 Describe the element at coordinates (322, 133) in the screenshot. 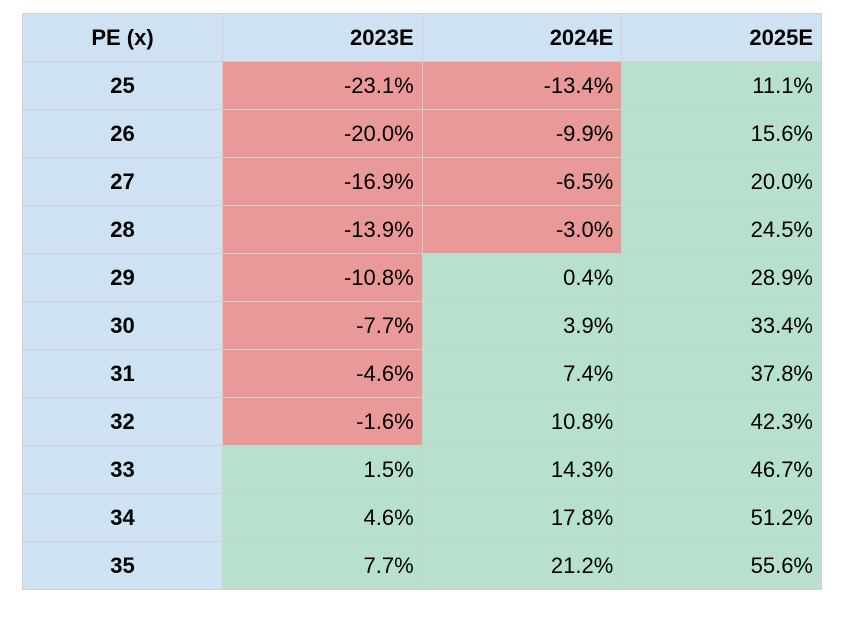

I see `value-cell-2023e: -20.0%` at that location.